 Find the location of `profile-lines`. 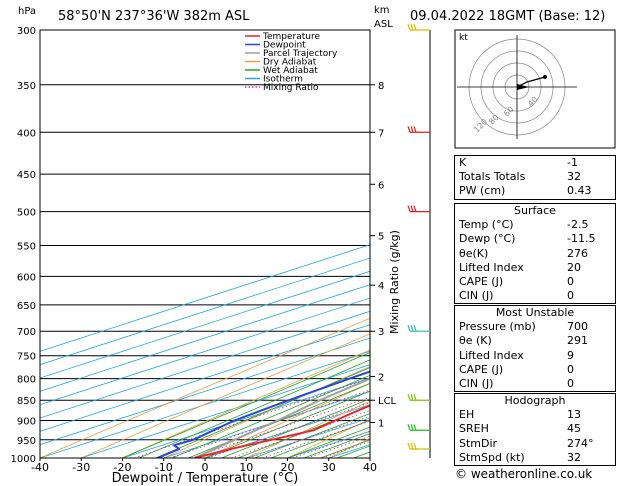

profile-lines is located at coordinates (263, 414).